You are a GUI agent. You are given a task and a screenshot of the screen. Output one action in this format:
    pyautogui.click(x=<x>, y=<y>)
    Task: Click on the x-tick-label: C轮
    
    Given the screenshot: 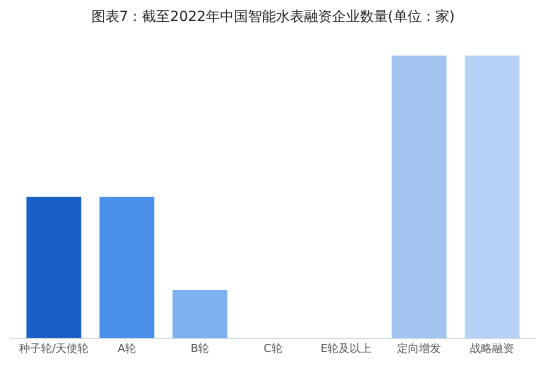 What is the action you would take?
    pyautogui.click(x=273, y=349)
    